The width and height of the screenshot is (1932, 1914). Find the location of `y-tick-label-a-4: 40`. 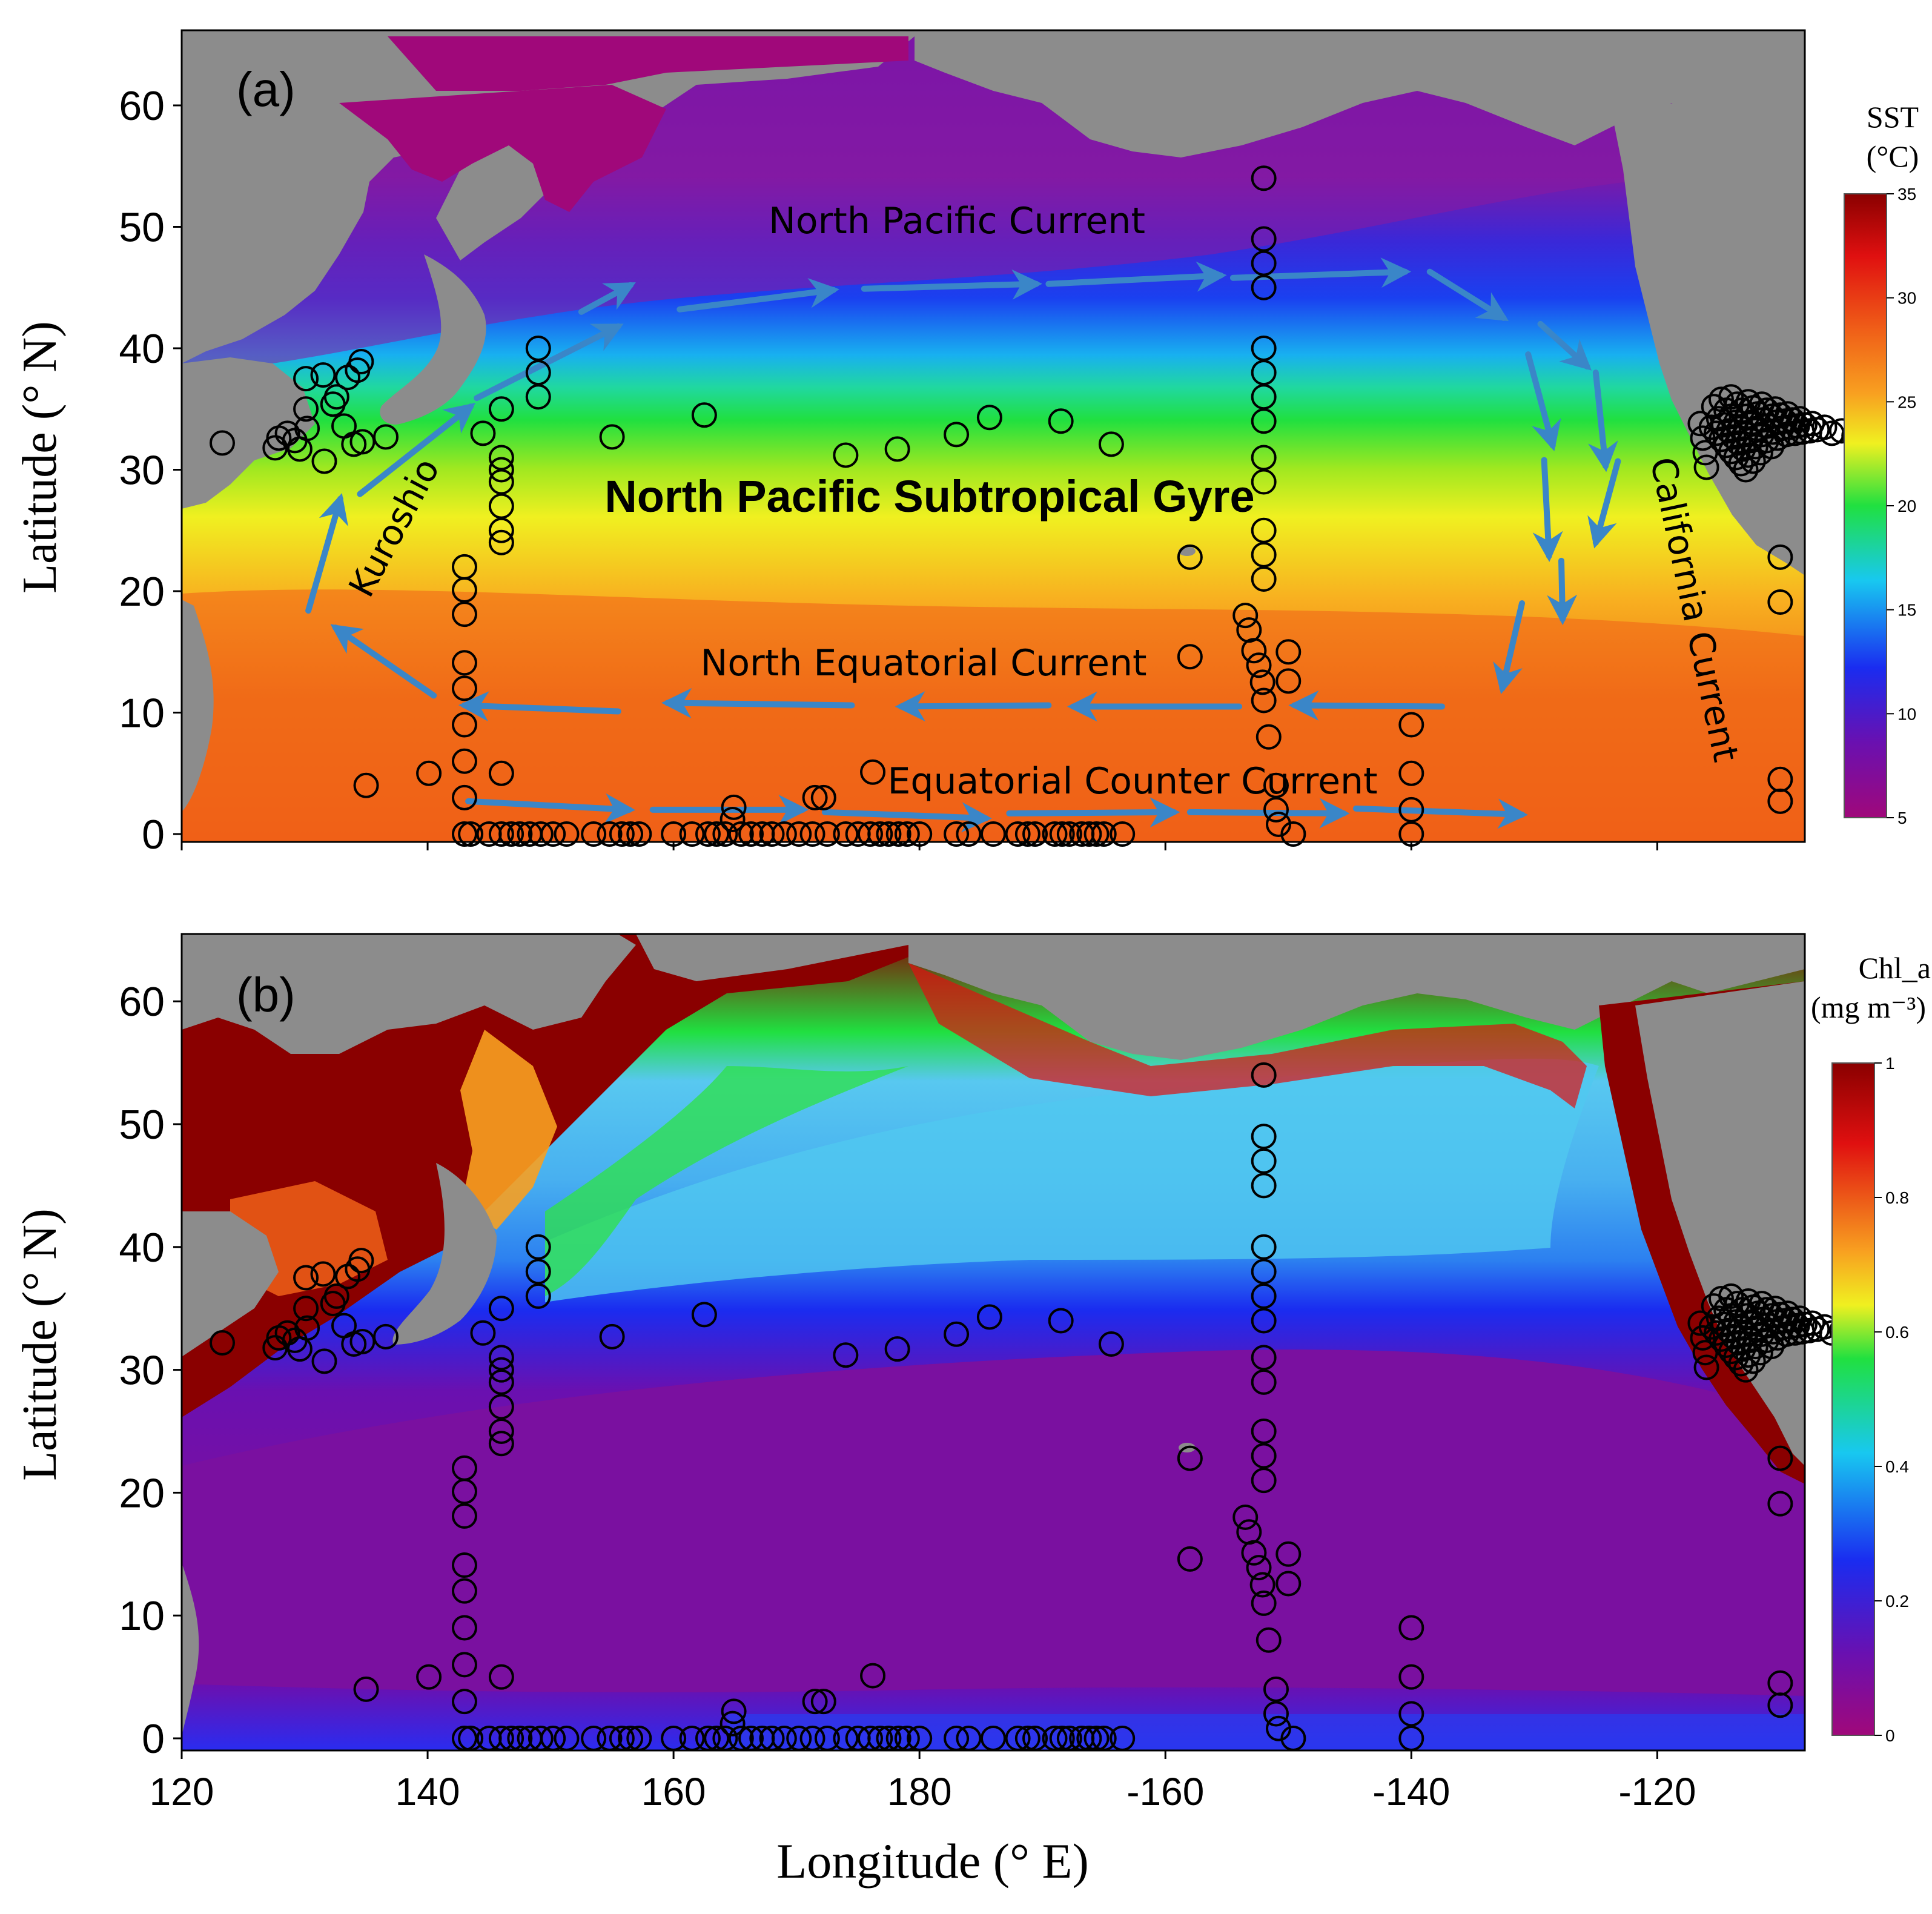

y-tick-label-a-4: 40 is located at coordinates (142, 349).